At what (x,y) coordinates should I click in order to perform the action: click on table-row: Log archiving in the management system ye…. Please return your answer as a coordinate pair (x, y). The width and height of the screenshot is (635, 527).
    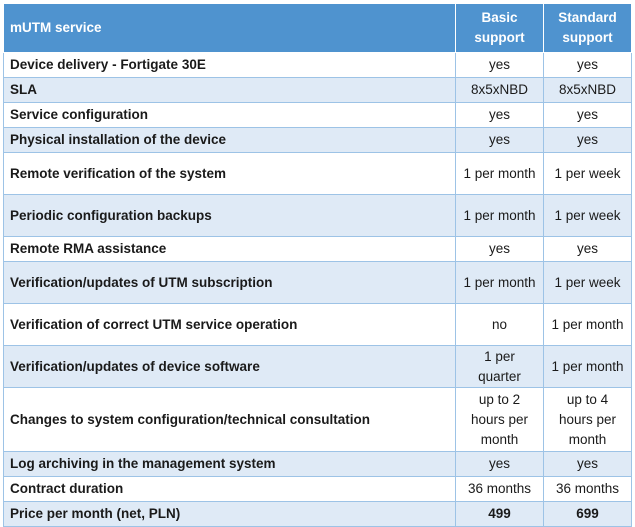
    Looking at the image, I should click on (317, 464).